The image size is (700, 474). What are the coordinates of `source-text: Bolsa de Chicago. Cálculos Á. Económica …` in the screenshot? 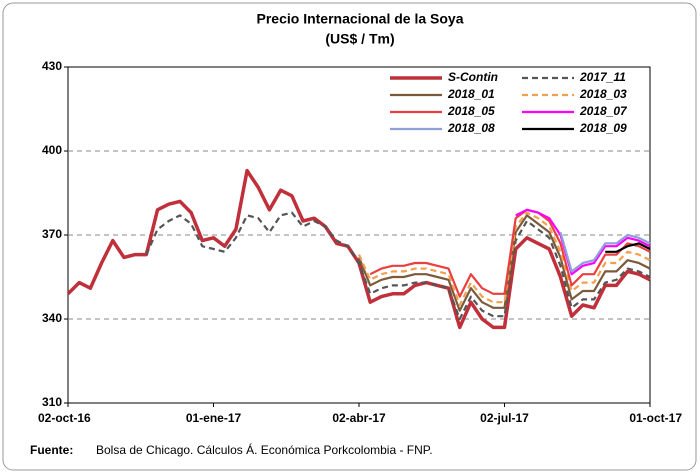 It's located at (264, 449).